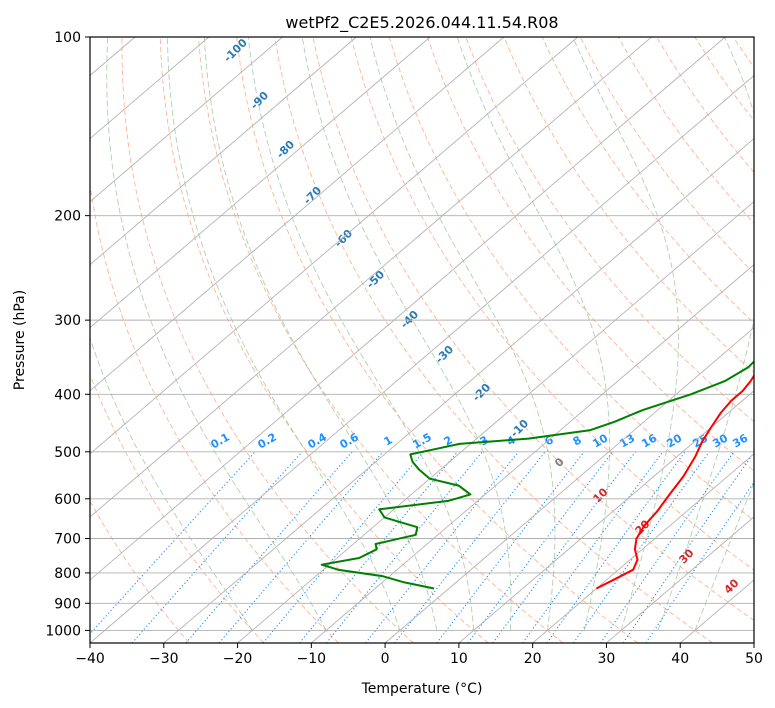 The height and width of the screenshot is (708, 775). I want to click on x-tick-label: 30, so click(607, 659).